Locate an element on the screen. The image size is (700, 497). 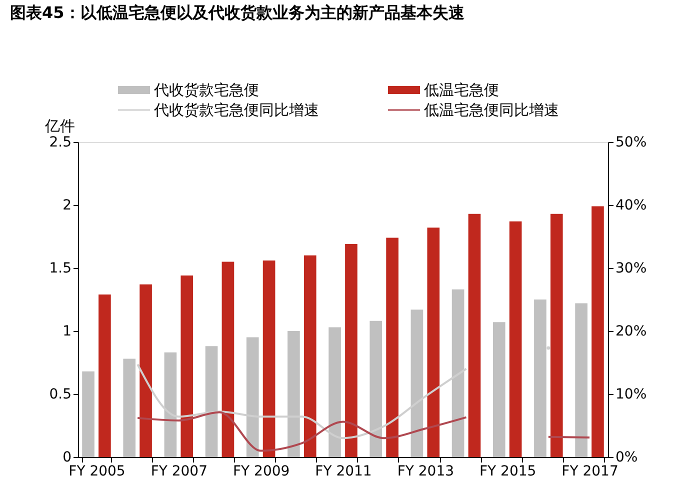
y-tick-label: 2 is located at coordinates (67, 206).